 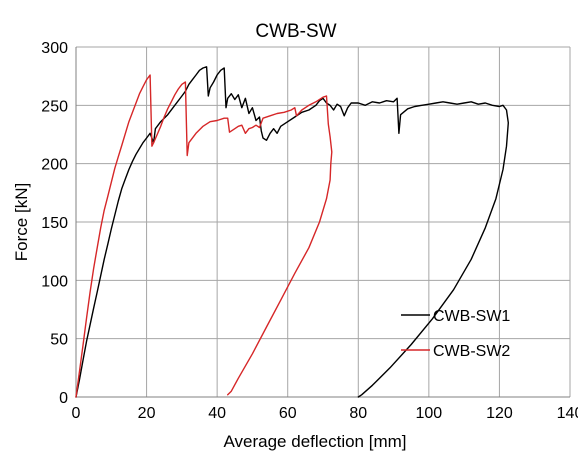 What do you see at coordinates (76, 413) in the screenshot?
I see `x-tick-label: 0` at bounding box center [76, 413].